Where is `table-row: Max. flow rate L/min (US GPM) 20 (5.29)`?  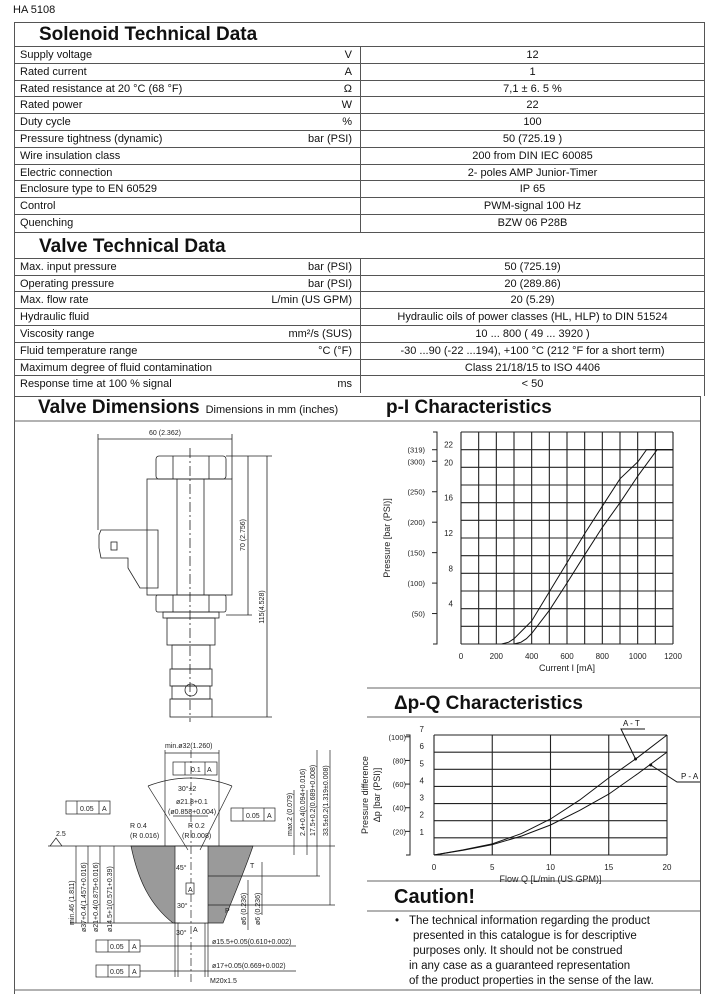 table-row: Max. flow rate L/min (US GPM) 20 (5.29) is located at coordinates (359, 301).